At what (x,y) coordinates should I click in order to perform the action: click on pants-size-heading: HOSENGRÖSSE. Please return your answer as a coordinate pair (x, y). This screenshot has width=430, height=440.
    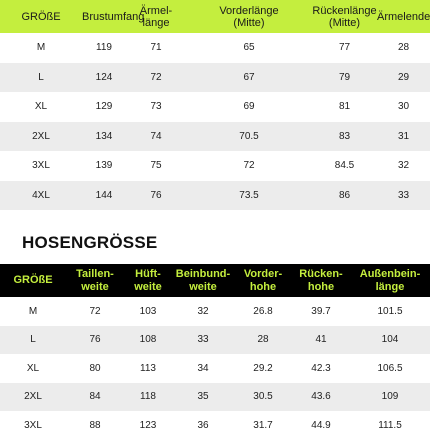
    Looking at the image, I should click on (90, 242).